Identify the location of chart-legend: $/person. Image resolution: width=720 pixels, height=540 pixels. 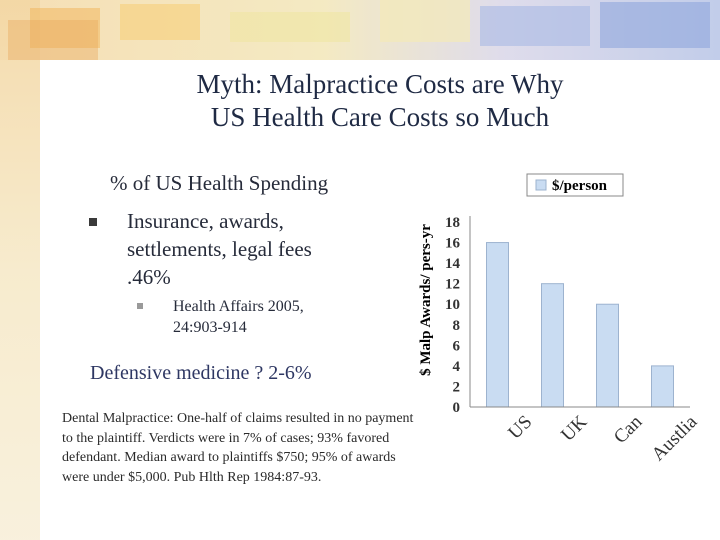
(575, 185).